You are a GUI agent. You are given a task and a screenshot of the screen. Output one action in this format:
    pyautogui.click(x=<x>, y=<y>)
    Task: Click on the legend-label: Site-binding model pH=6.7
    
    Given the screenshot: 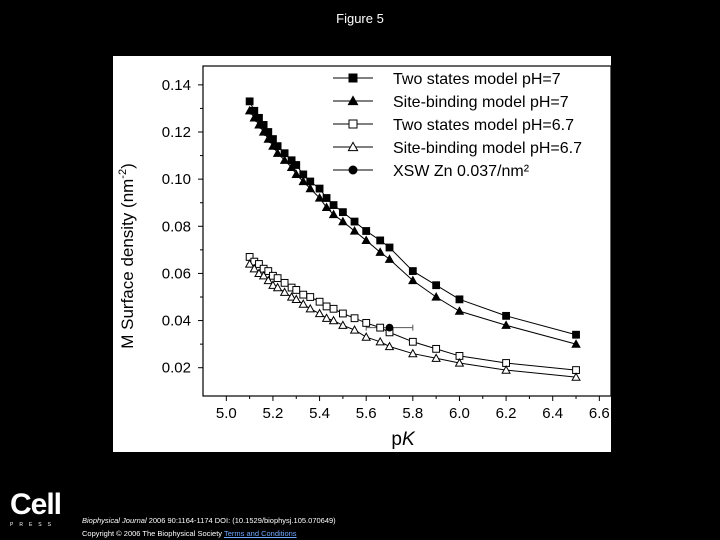 What is the action you would take?
    pyautogui.click(x=487, y=148)
    